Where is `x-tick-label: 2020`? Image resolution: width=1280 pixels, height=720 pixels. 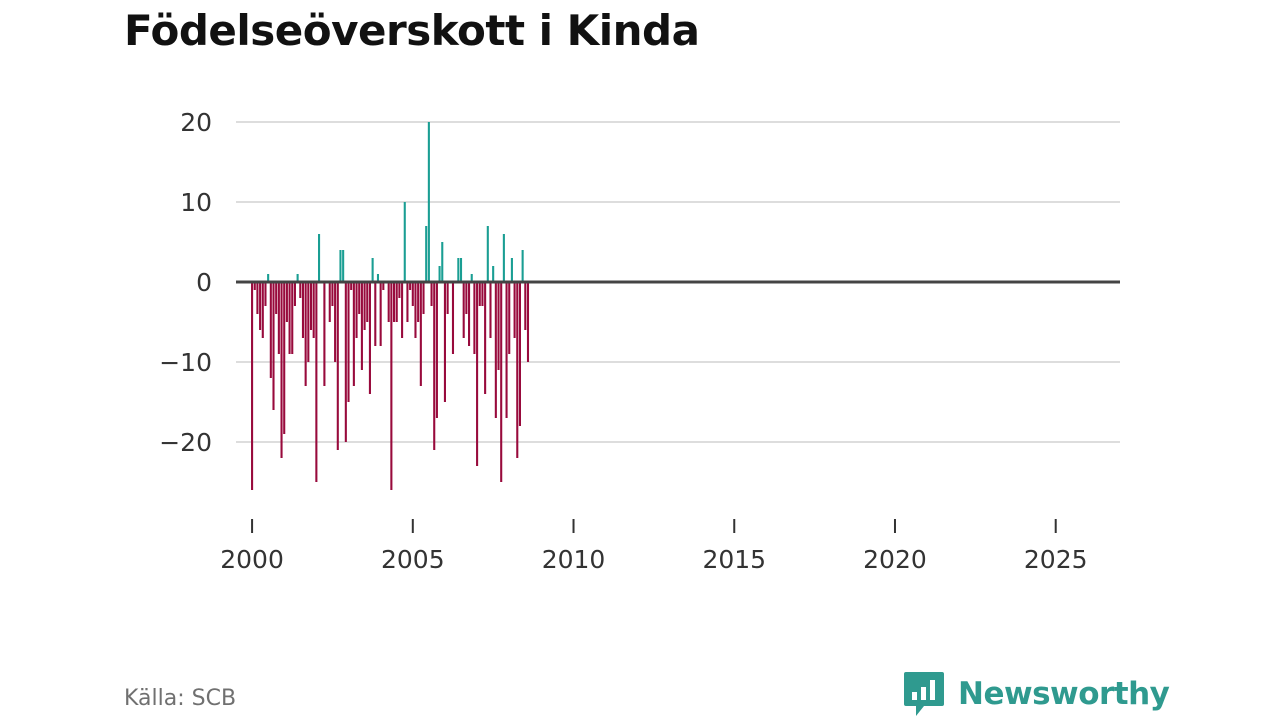
x-tick-label: 2020 is located at coordinates (895, 559).